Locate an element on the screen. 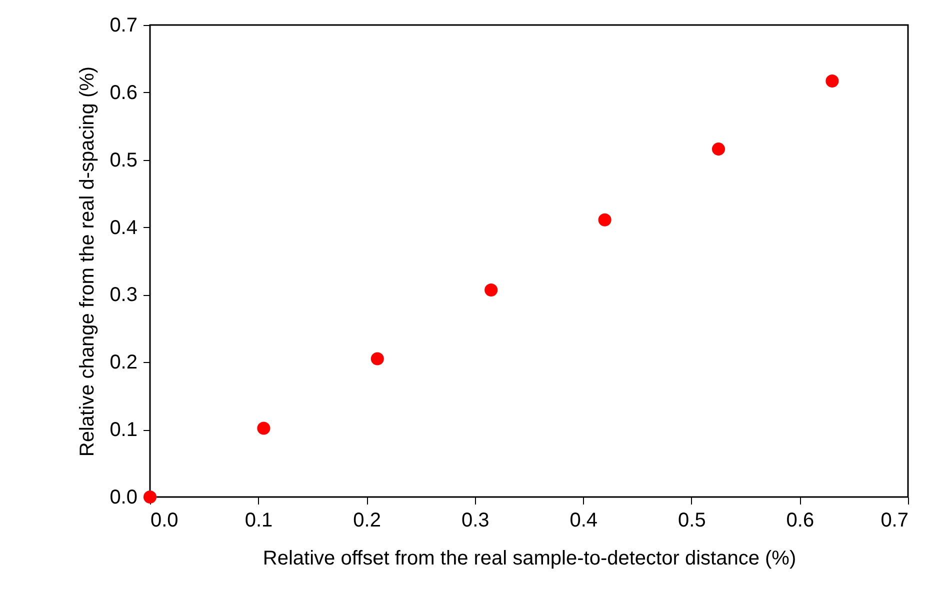 Image resolution: width=926 pixels, height=601 pixels. y-tick-label: 0.4 is located at coordinates (124, 227).